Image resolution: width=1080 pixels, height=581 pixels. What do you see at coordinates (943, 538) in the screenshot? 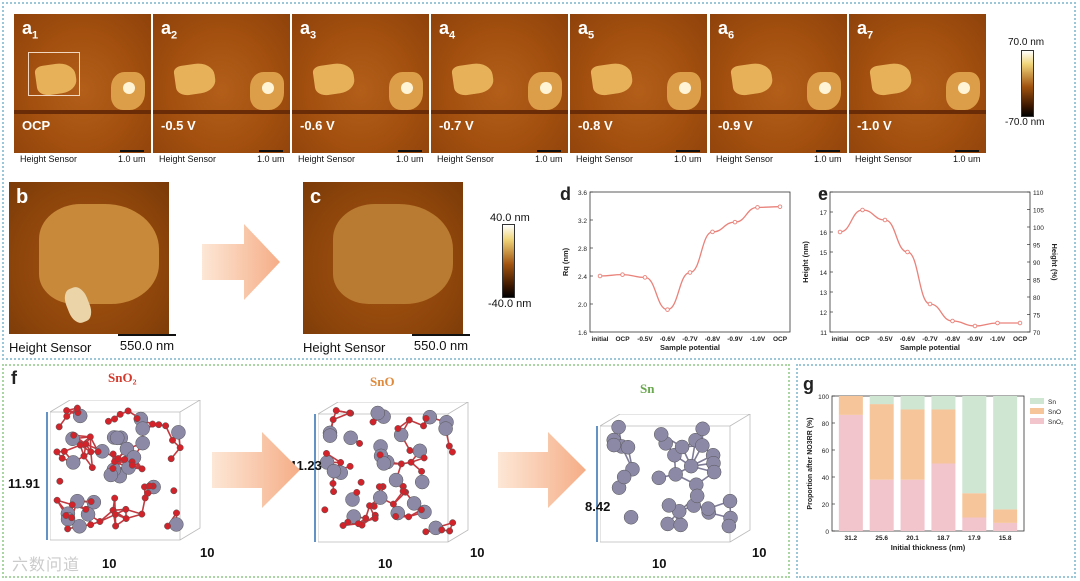
I see `x-tick-label: 18.7` at bounding box center [943, 538].